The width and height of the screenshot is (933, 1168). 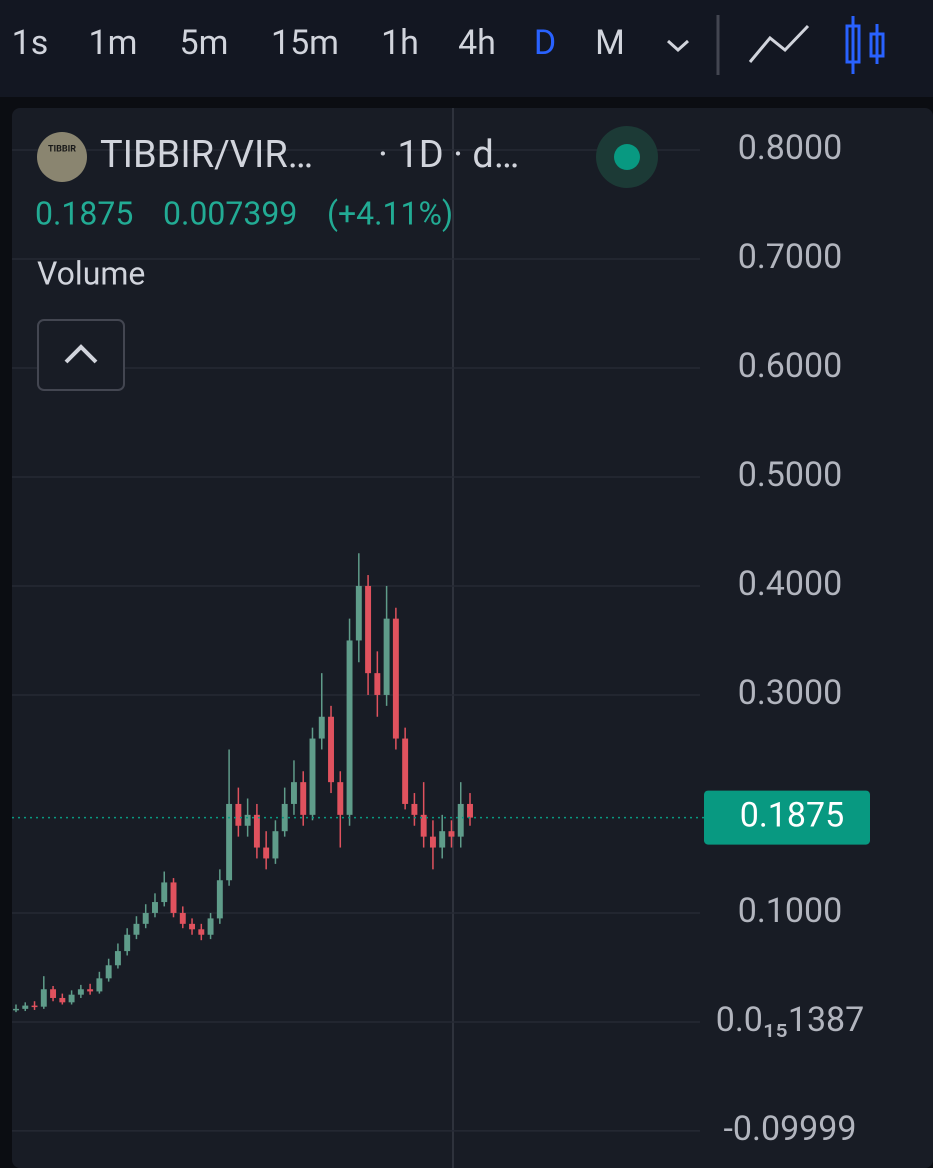 I want to click on interval-tabs: 1s 1m 5m 15m 1h 4h D M, so click(x=318, y=43).